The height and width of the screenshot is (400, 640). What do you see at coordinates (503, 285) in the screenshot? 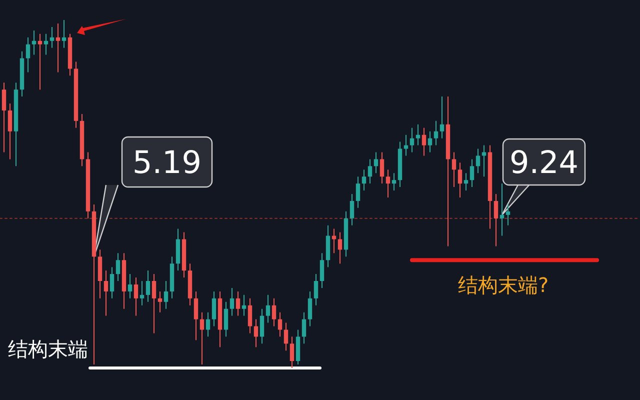
I see `ref-line-label: 结构末端?` at bounding box center [503, 285].